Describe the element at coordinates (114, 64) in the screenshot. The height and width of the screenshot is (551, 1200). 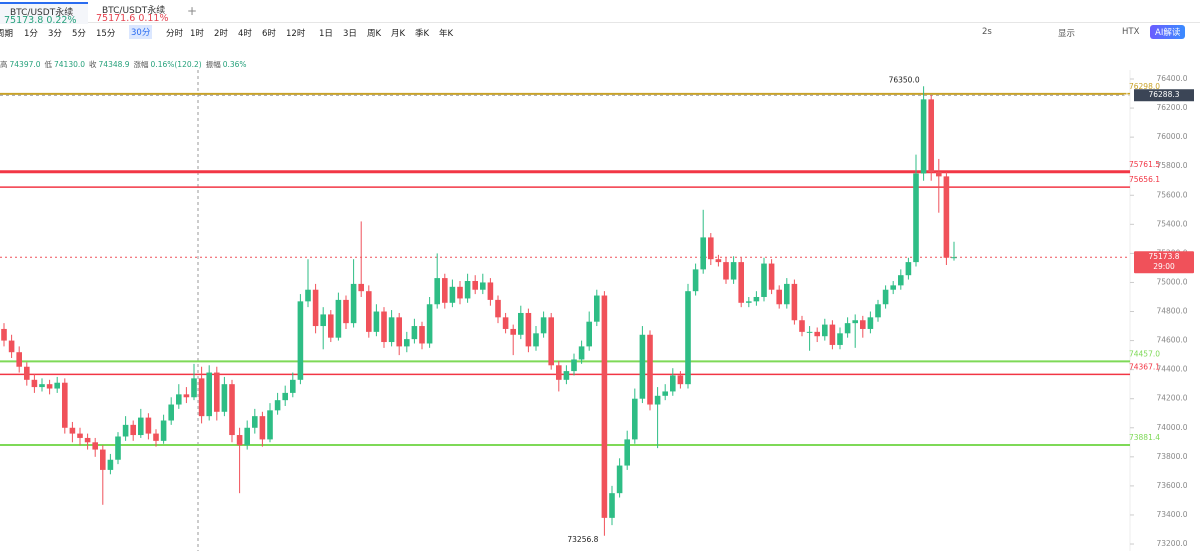
I see `info-value: 74348.9` at that location.